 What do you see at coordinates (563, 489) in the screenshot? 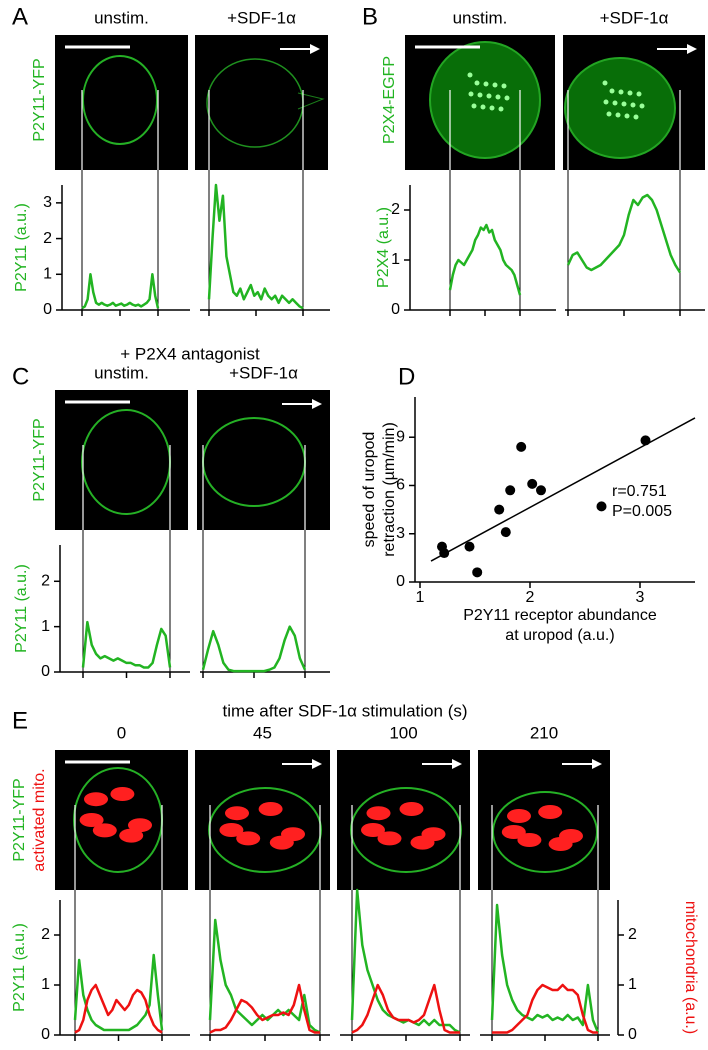
I see `fit-line` at bounding box center [563, 489].